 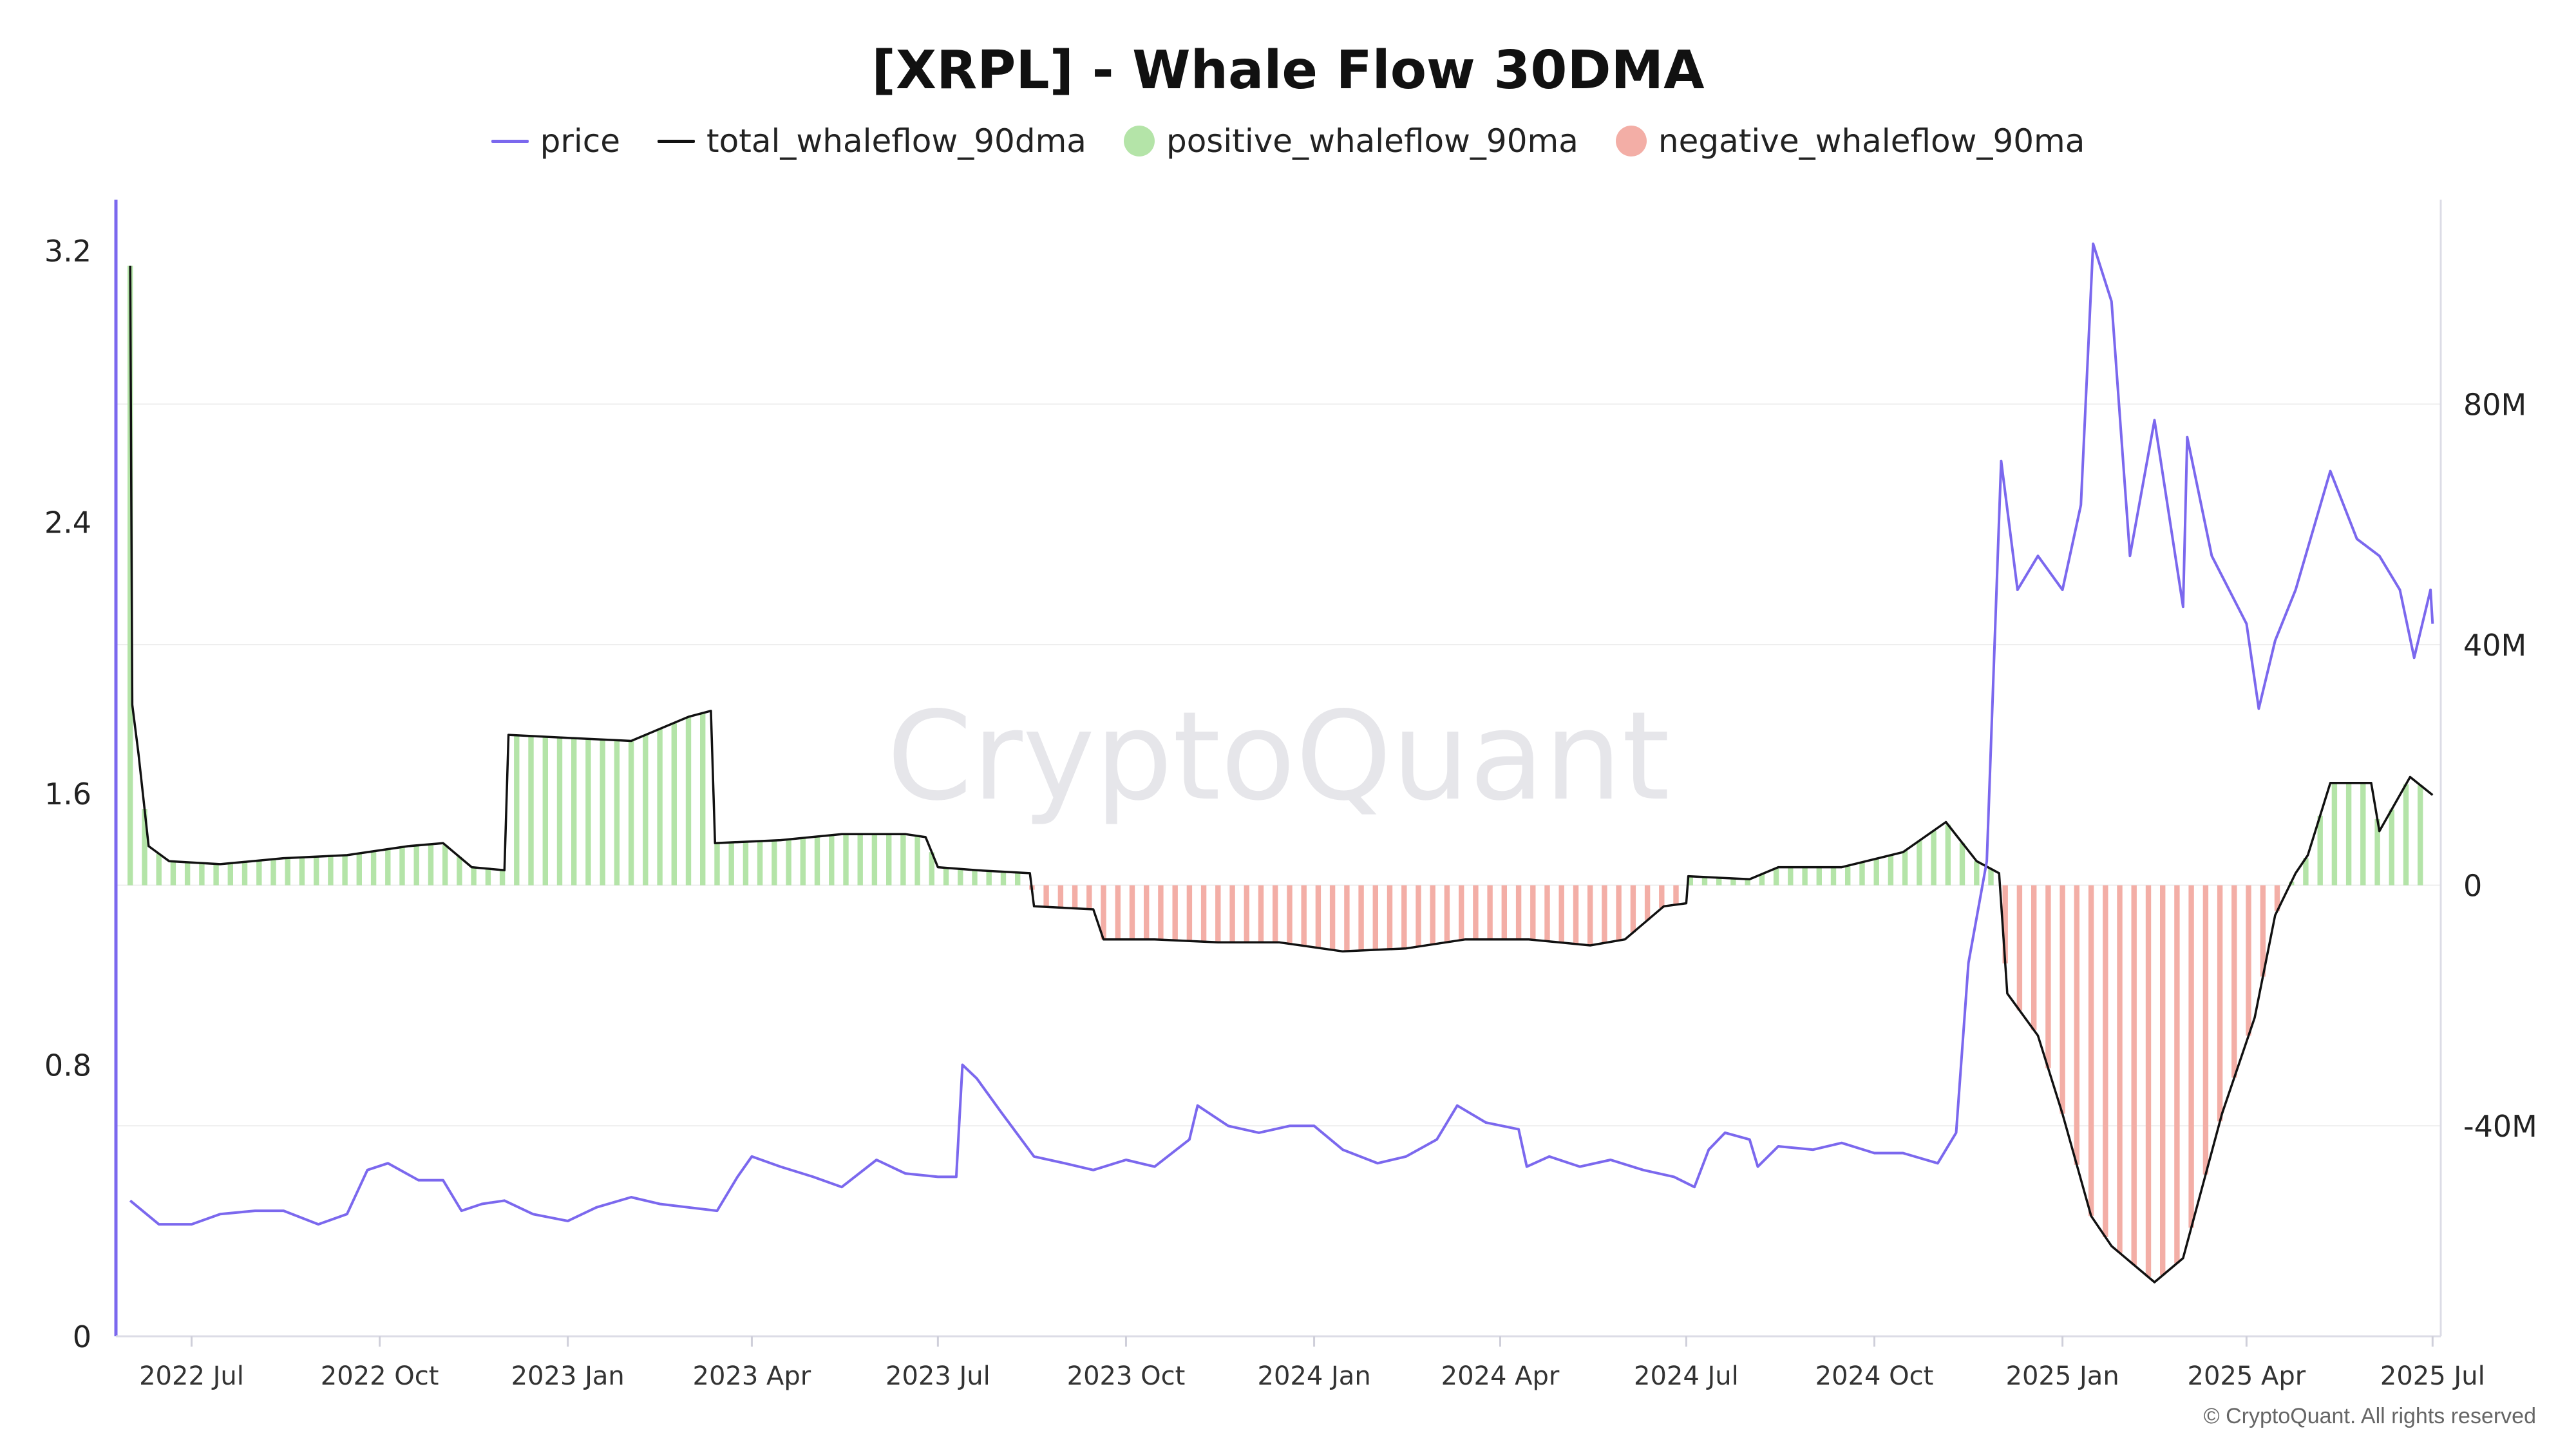 I want to click on legend-swatch-negative-whaleflow, so click(x=1631, y=141).